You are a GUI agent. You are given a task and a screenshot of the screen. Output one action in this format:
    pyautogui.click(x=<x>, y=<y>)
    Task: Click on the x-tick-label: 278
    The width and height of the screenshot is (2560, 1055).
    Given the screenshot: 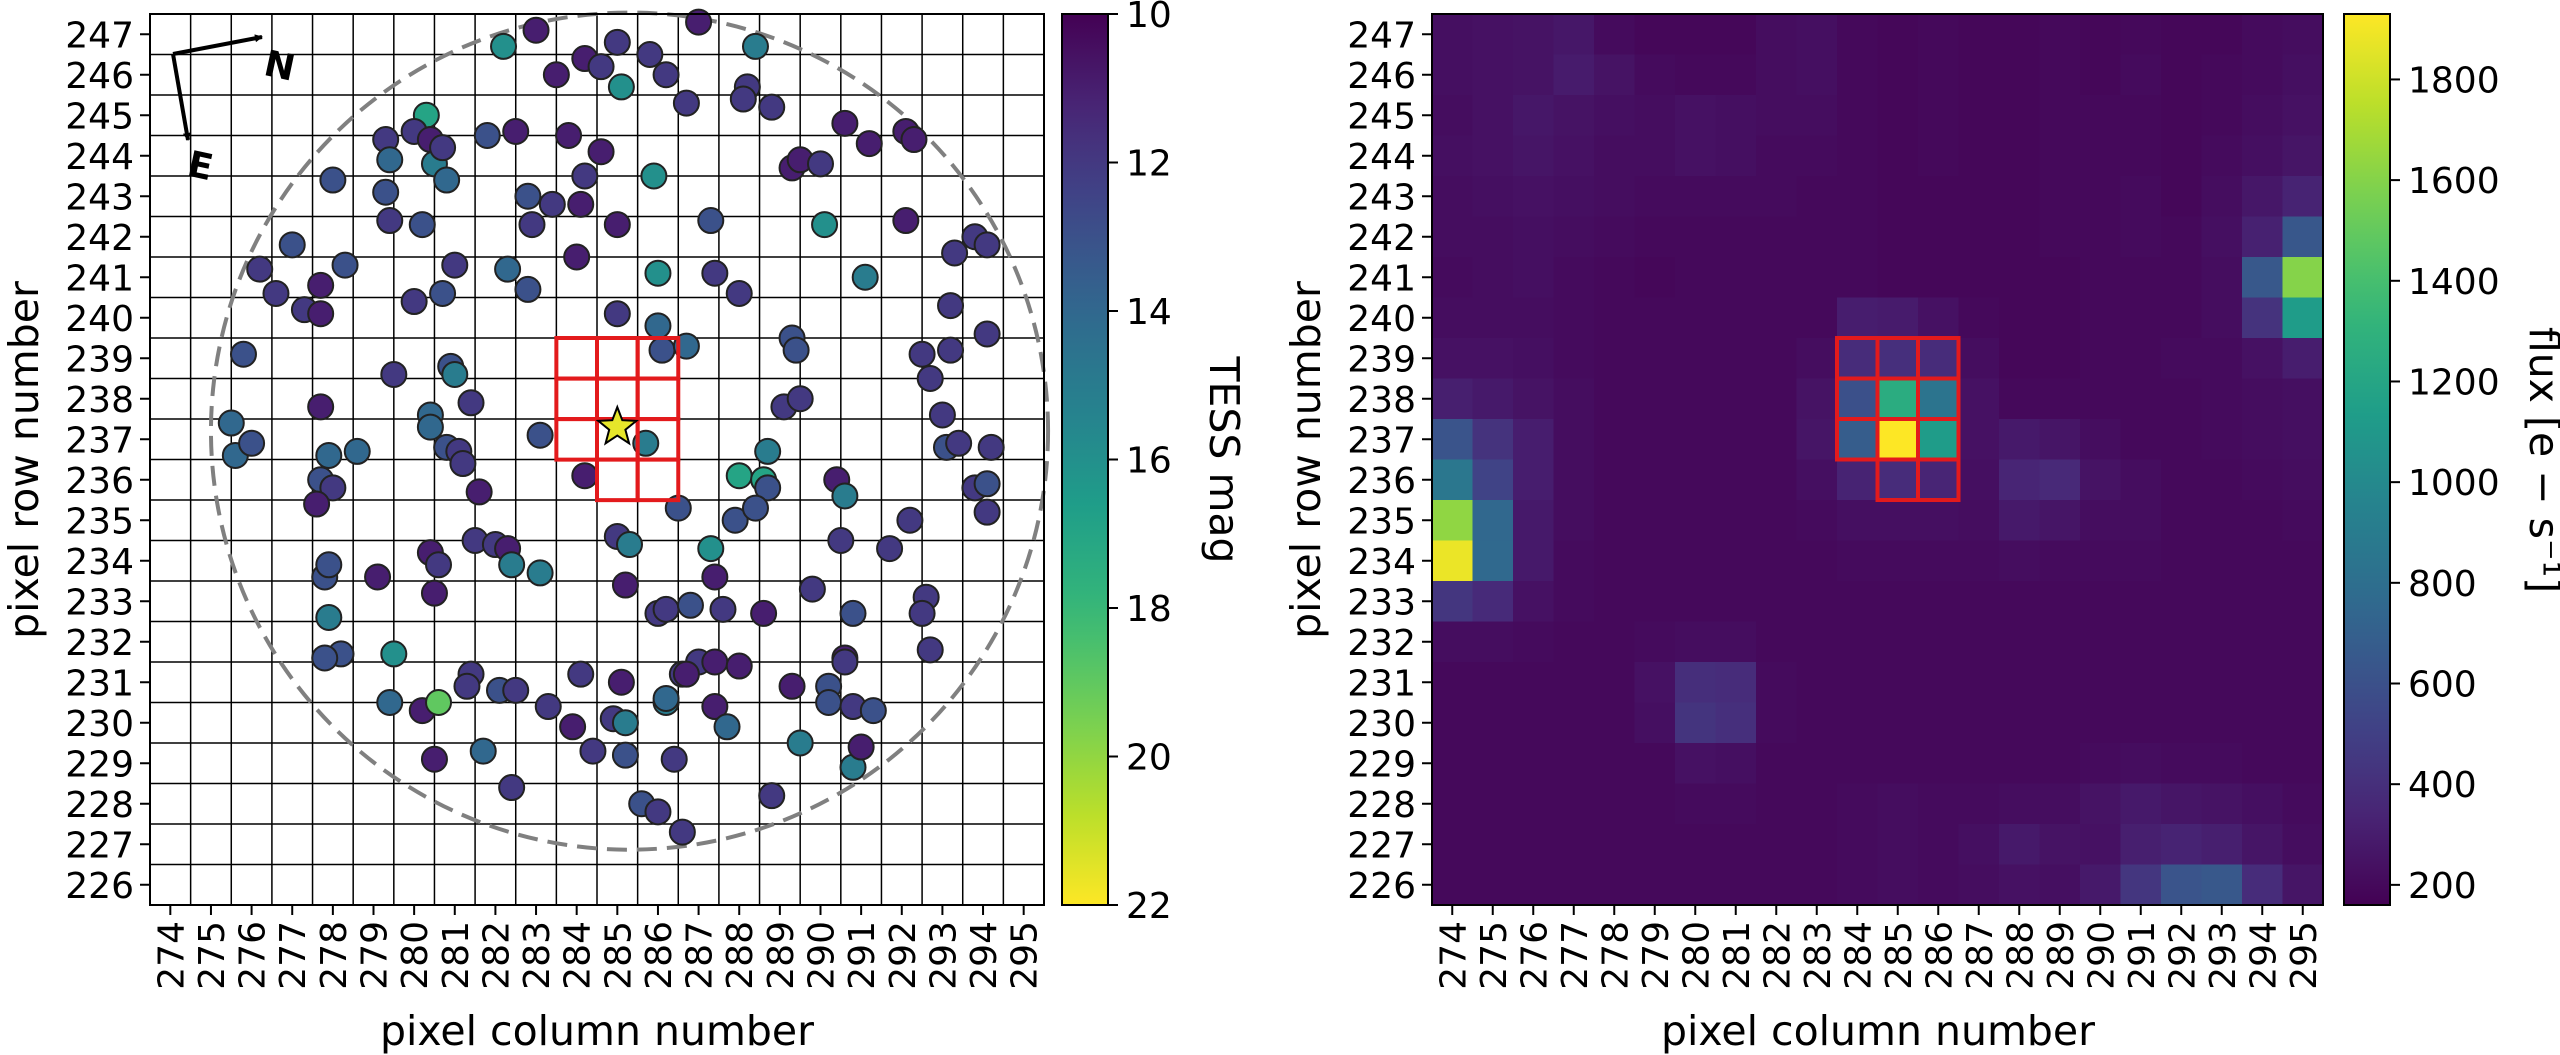 What is the action you would take?
    pyautogui.click(x=334, y=955)
    